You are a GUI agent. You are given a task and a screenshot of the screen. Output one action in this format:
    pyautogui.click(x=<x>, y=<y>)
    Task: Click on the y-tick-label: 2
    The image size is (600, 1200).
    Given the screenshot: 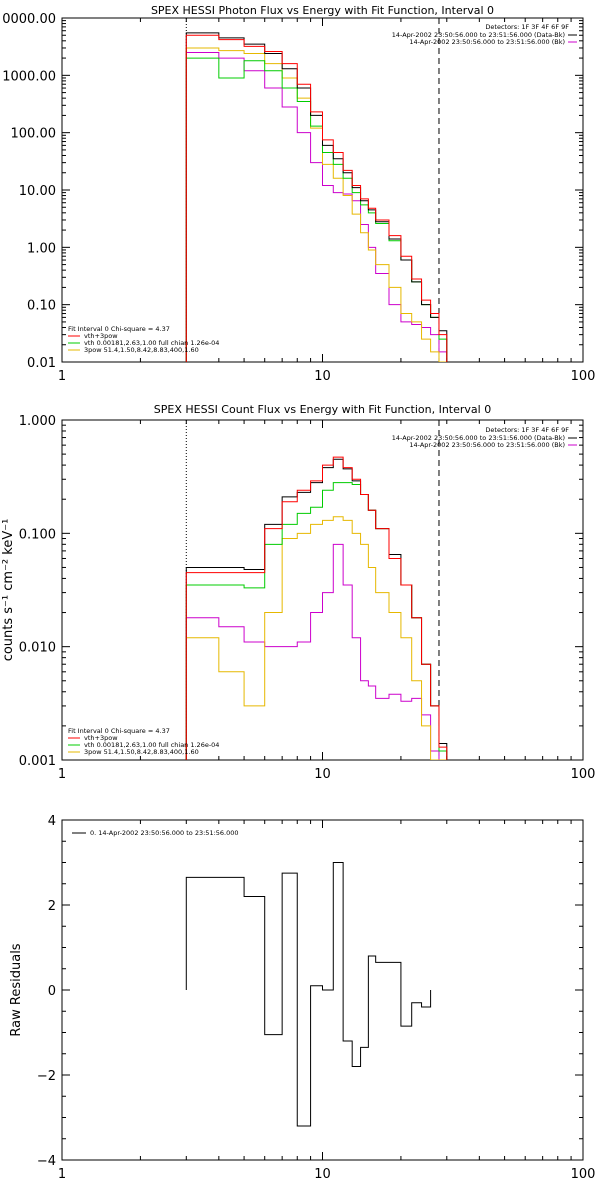 What is the action you would take?
    pyautogui.click(x=52, y=906)
    